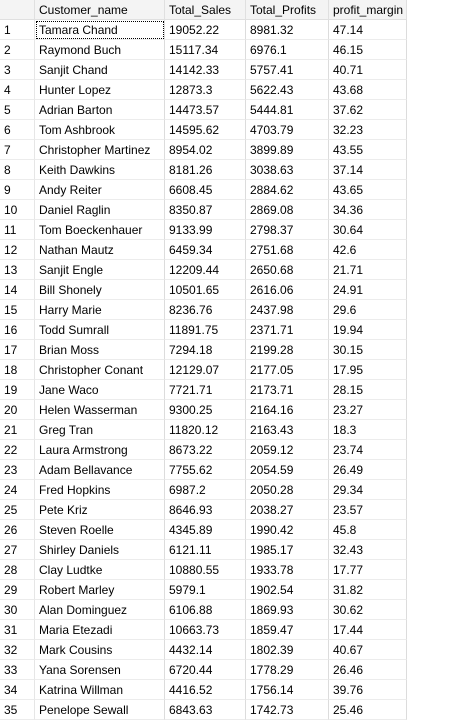  I want to click on customer-name-cell: Robert Marley, so click(100, 590).